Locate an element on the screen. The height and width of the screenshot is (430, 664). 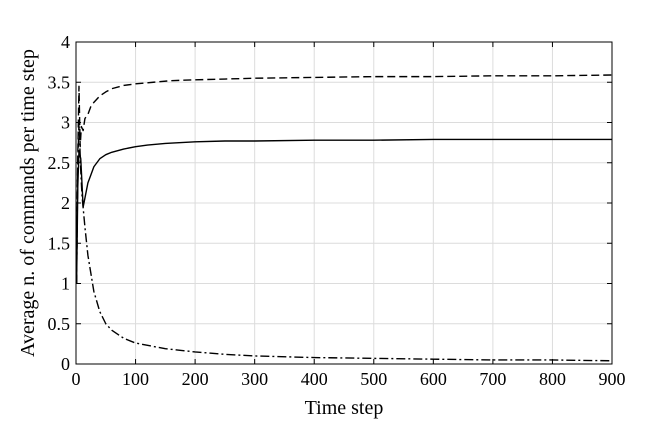
y-axis-label: Average n. of commands per time step is located at coordinates (28, 203).